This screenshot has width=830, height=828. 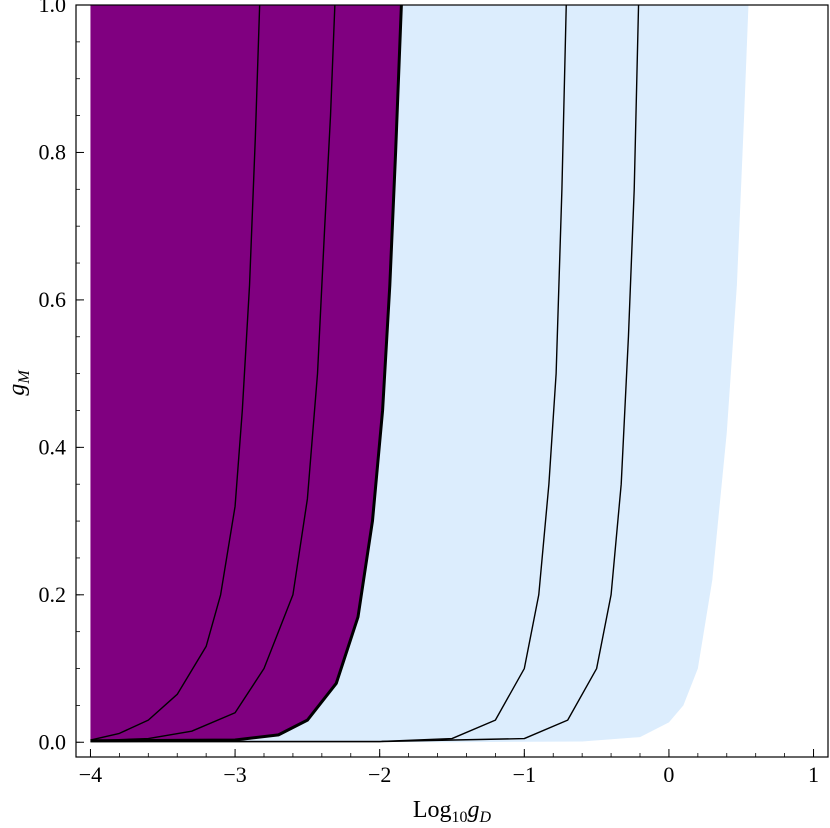 I want to click on x-axis-title-variable-subscript: D, so click(x=485, y=817).